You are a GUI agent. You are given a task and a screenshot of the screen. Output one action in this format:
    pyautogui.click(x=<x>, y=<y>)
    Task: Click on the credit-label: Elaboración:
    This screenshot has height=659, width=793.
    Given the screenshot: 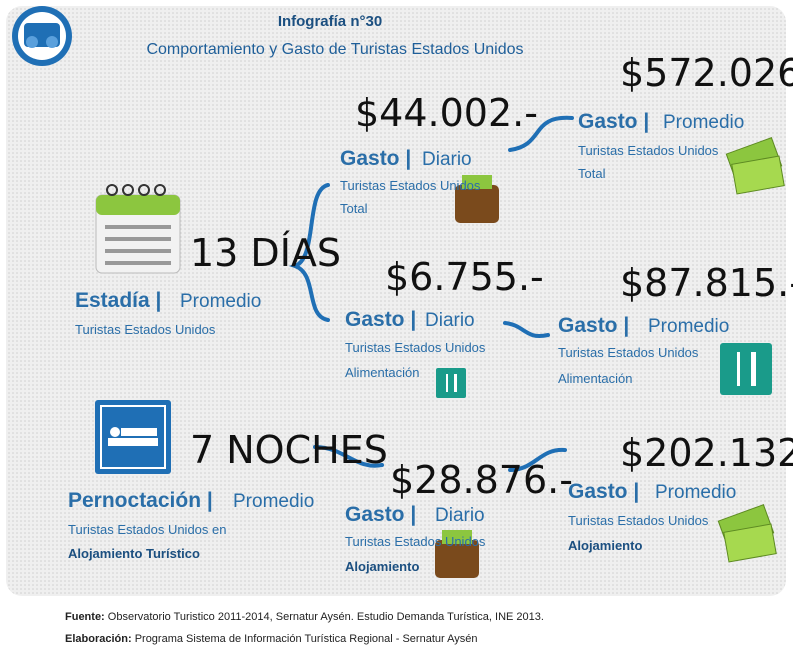 What is the action you would take?
    pyautogui.click(x=98, y=639)
    